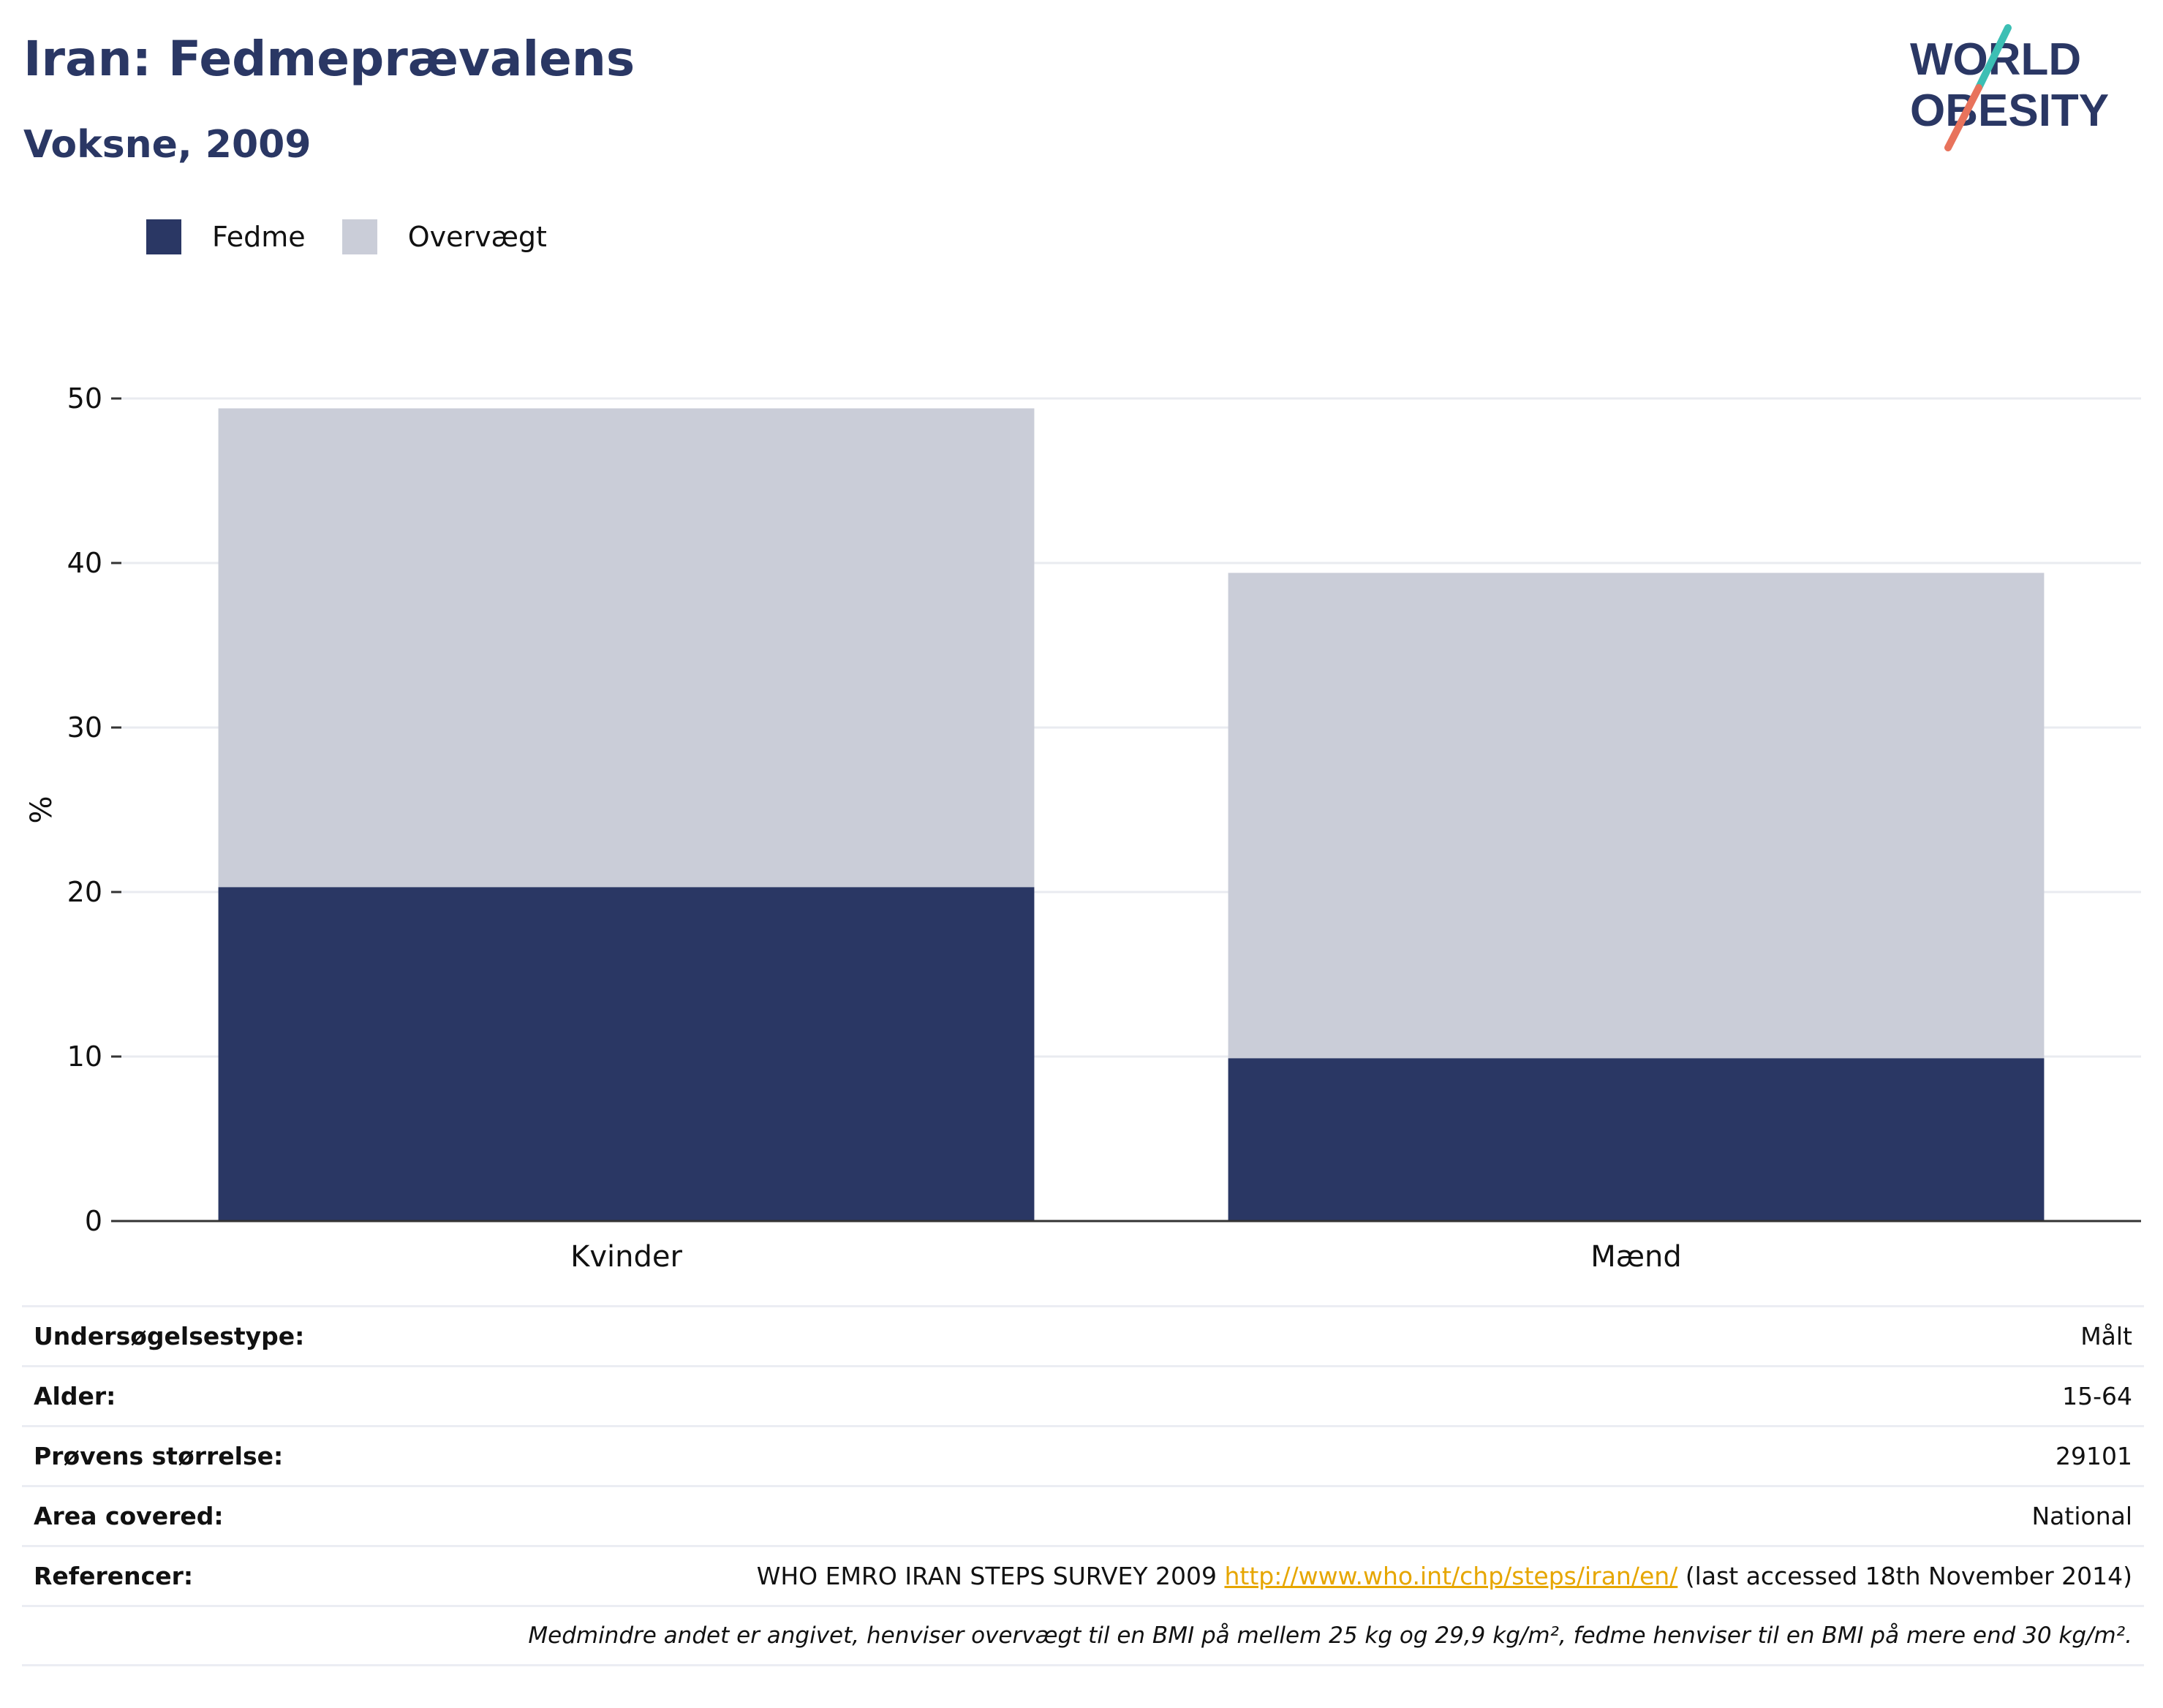 The height and width of the screenshot is (1708, 2163). I want to click on chart-legend: Fedme Overvægt, so click(365, 237).